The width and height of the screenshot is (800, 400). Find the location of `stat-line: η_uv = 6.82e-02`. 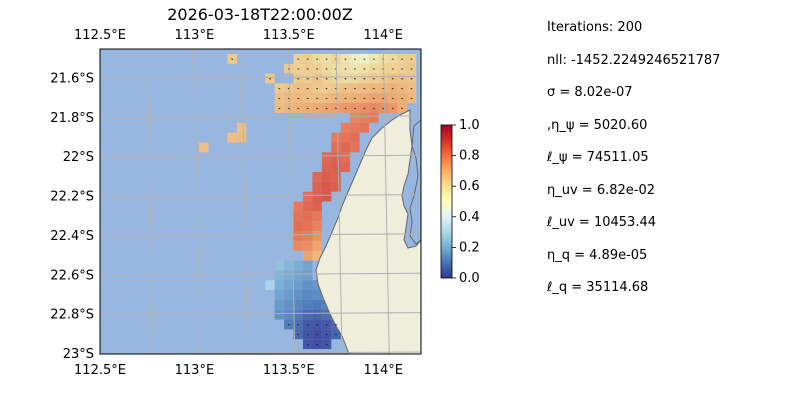

stat-line: η_uv = 6.82e-02 is located at coordinates (601, 190).